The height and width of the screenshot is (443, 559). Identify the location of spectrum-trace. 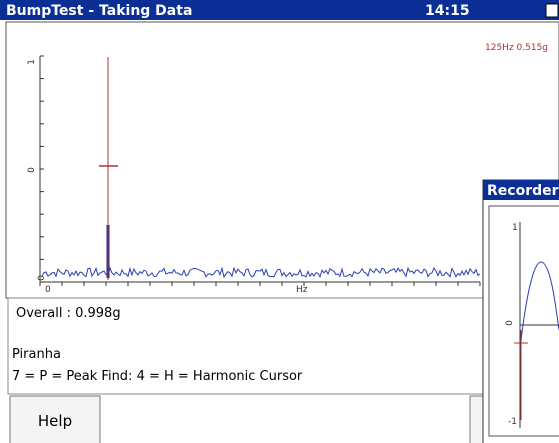
(261, 272).